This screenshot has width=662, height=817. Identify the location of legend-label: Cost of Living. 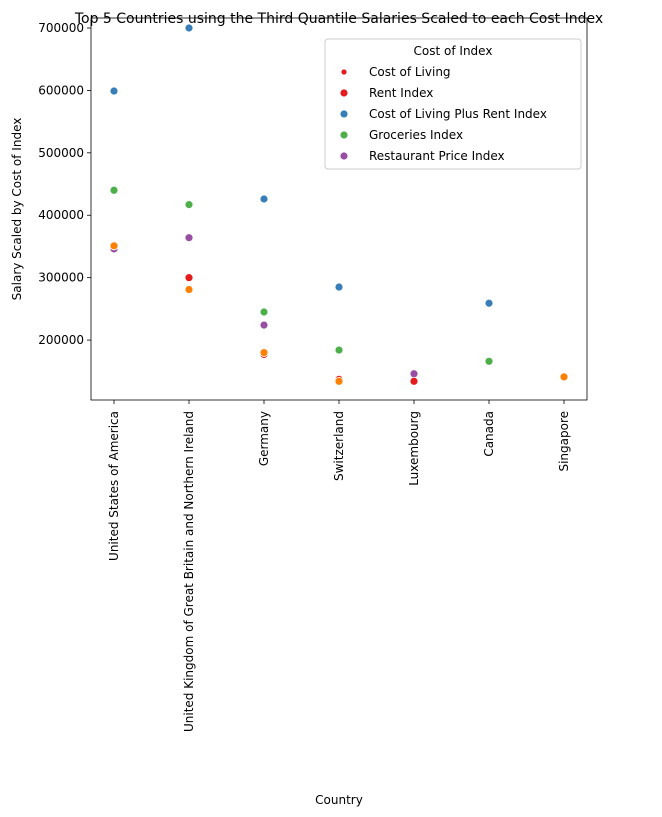
(410, 72).